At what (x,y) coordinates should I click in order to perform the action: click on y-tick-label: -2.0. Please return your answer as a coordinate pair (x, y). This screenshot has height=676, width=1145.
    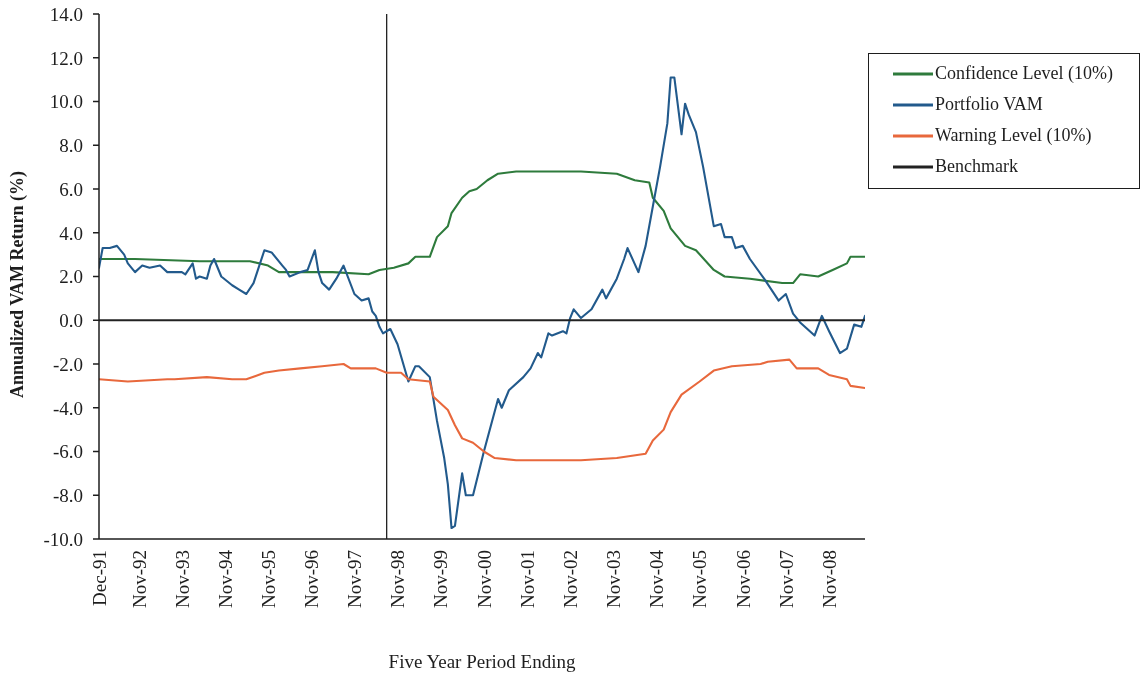
    Looking at the image, I should click on (67, 364).